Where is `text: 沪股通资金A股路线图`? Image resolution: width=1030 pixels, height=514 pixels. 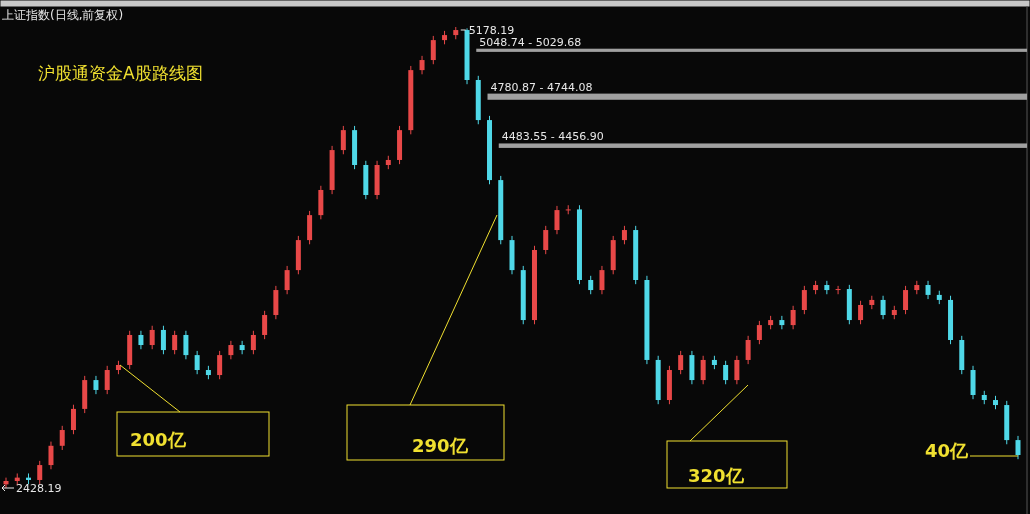
text: 沪股通资金A股路线图 is located at coordinates (120, 73).